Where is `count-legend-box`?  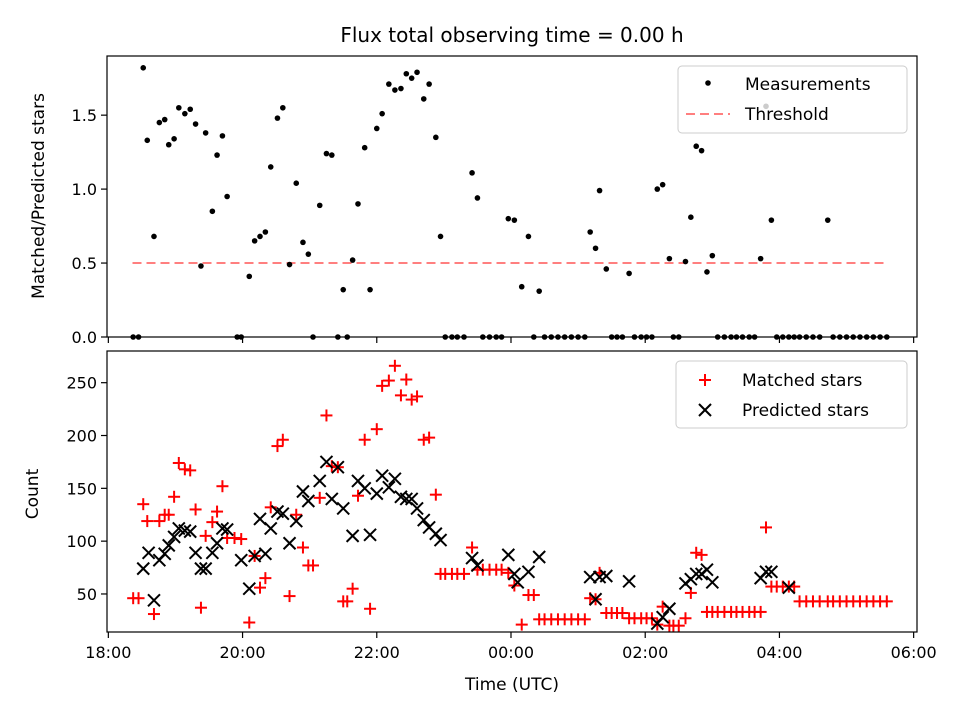 count-legend-box is located at coordinates (791, 394).